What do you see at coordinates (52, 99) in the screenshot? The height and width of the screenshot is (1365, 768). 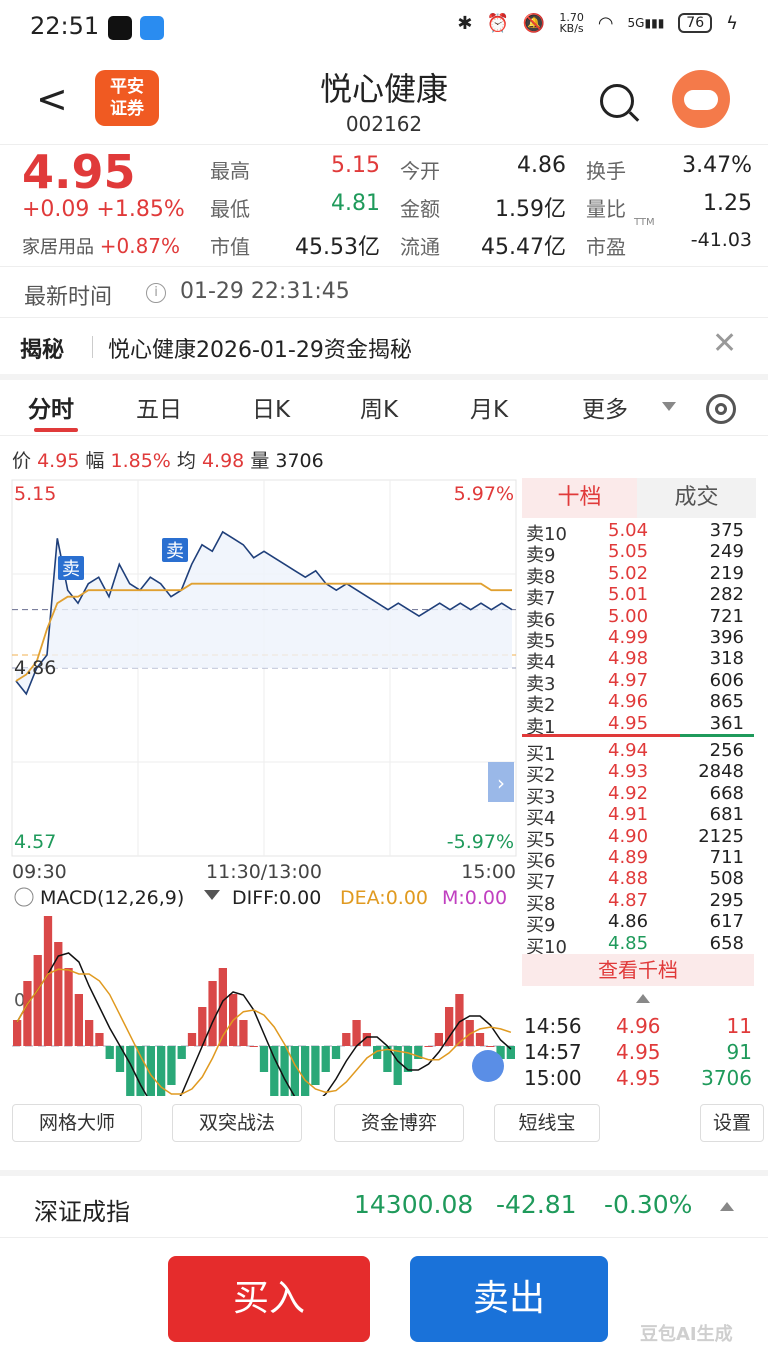 I see `back-button: <` at bounding box center [52, 99].